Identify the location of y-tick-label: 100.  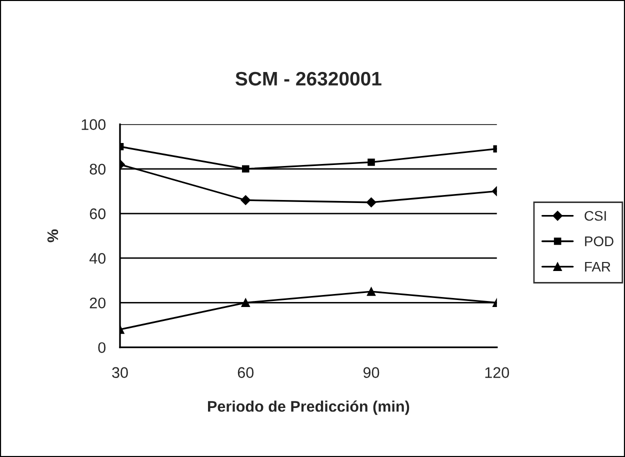
(94, 124).